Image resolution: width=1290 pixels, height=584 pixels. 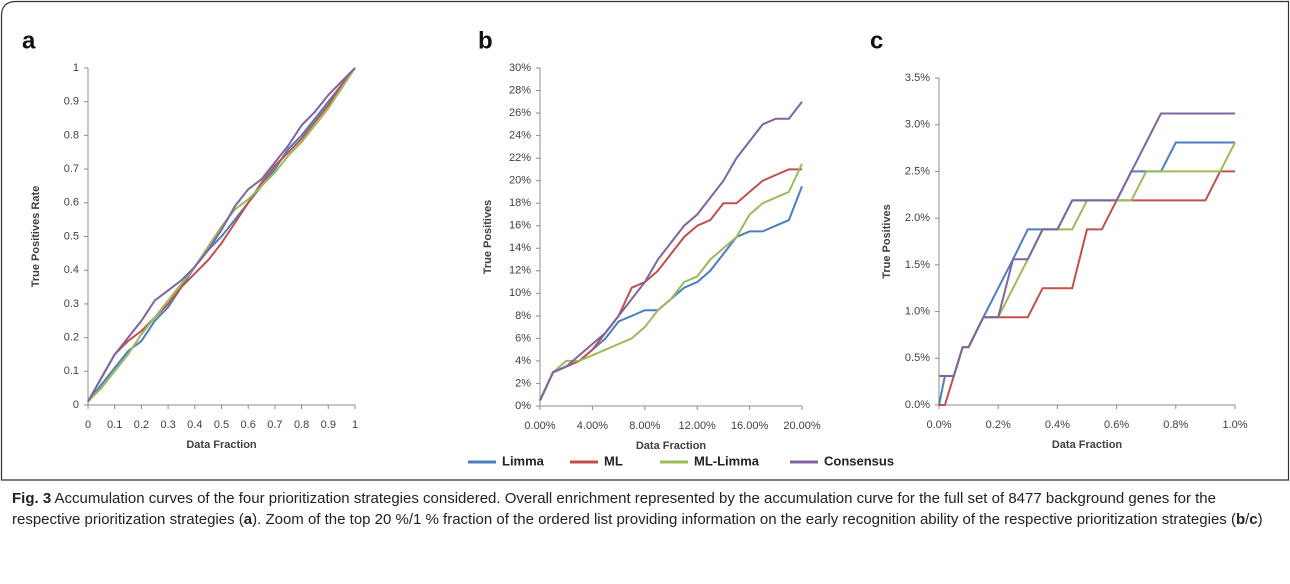 What do you see at coordinates (520, 248) in the screenshot?
I see `y-tick-label: 14%` at bounding box center [520, 248].